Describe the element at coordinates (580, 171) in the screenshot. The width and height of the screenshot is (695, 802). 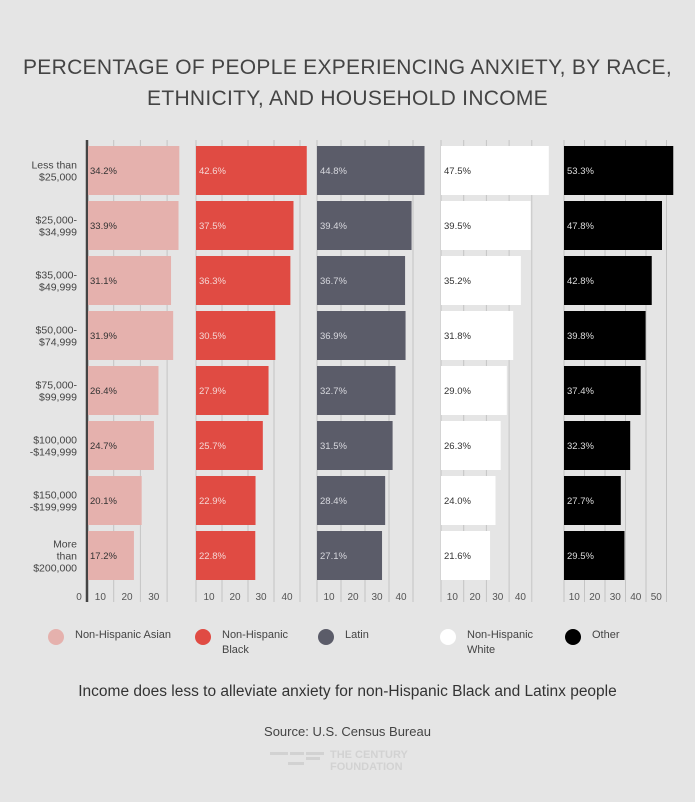
I see `data-label: 53.3%` at that location.